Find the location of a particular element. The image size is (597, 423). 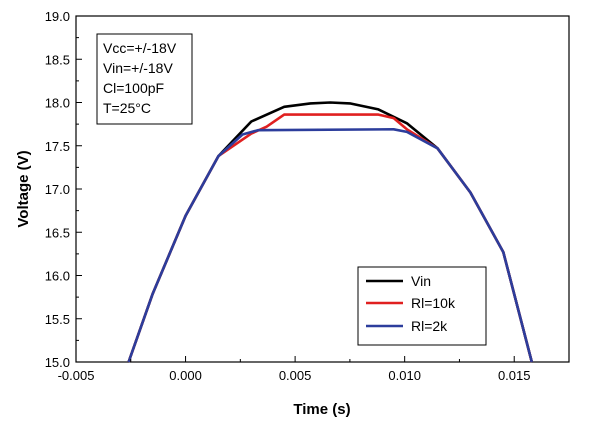

y-axis-title: Voltage (V) is located at coordinates (23, 188).